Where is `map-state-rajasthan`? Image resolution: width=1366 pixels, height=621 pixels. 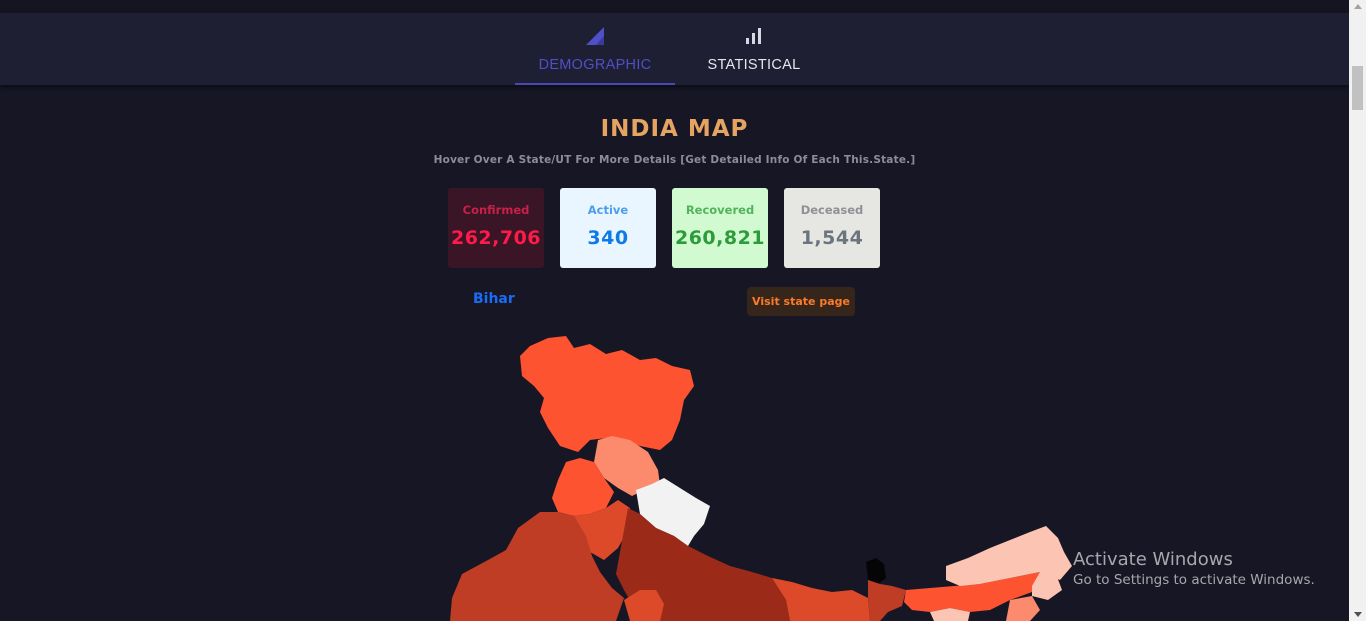
map-state-rajasthan is located at coordinates (537, 566).